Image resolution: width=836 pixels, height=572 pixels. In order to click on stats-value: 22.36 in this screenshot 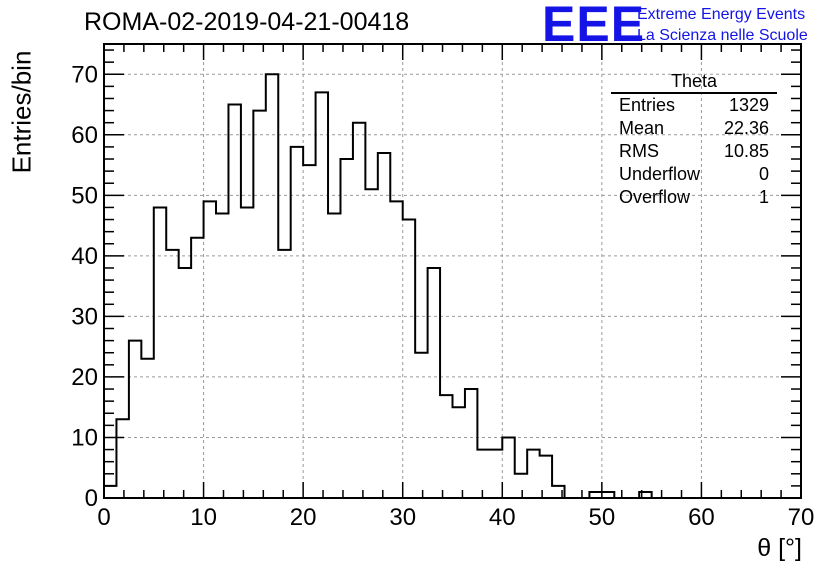, I will do `click(746, 128)`.